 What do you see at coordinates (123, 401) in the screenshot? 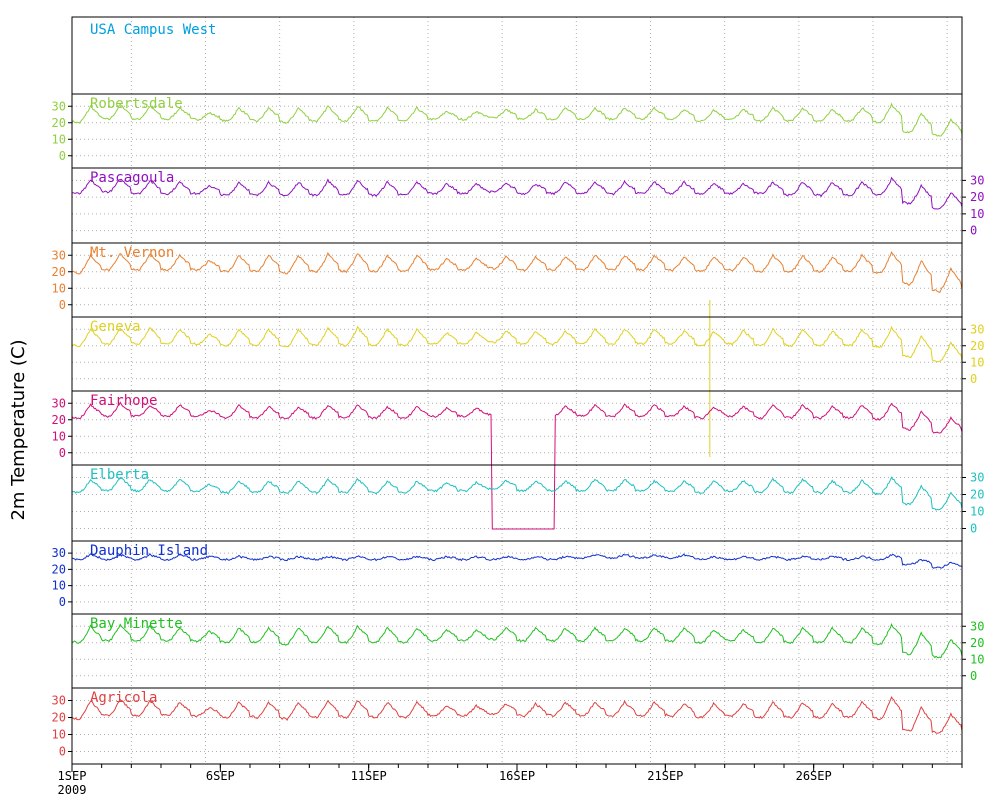
I see `series-label: Fairhope` at bounding box center [123, 401].